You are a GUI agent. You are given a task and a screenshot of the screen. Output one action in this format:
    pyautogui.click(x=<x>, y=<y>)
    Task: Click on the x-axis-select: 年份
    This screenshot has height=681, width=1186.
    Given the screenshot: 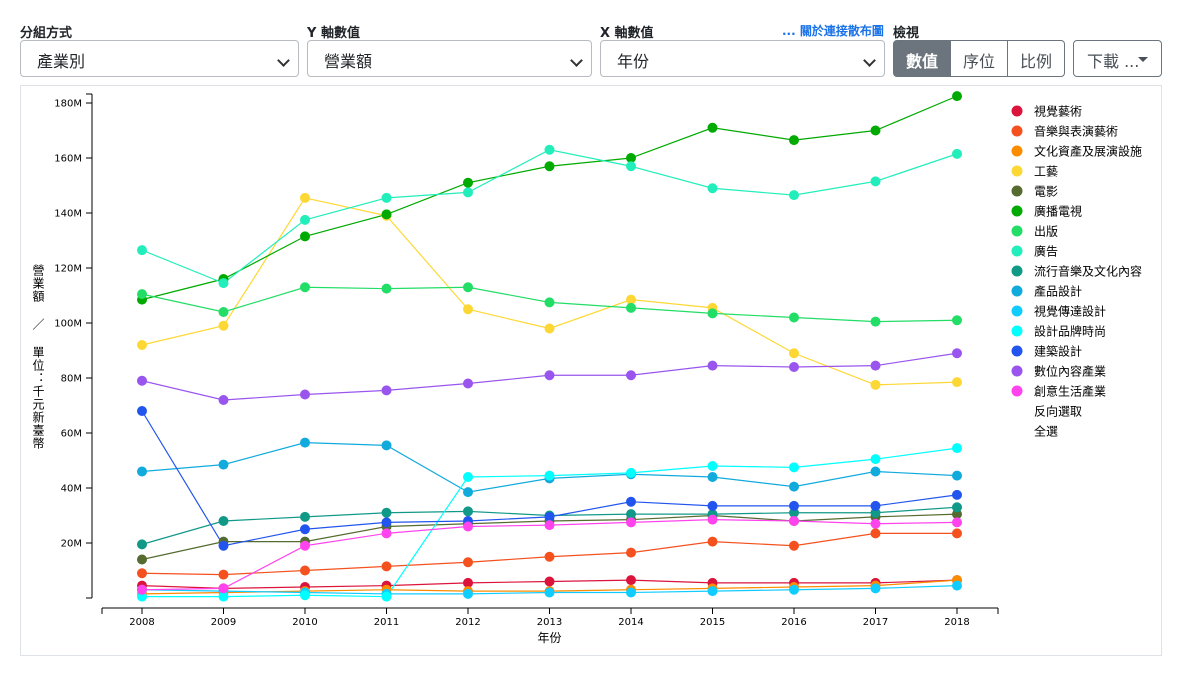 What is the action you would take?
    pyautogui.click(x=742, y=58)
    